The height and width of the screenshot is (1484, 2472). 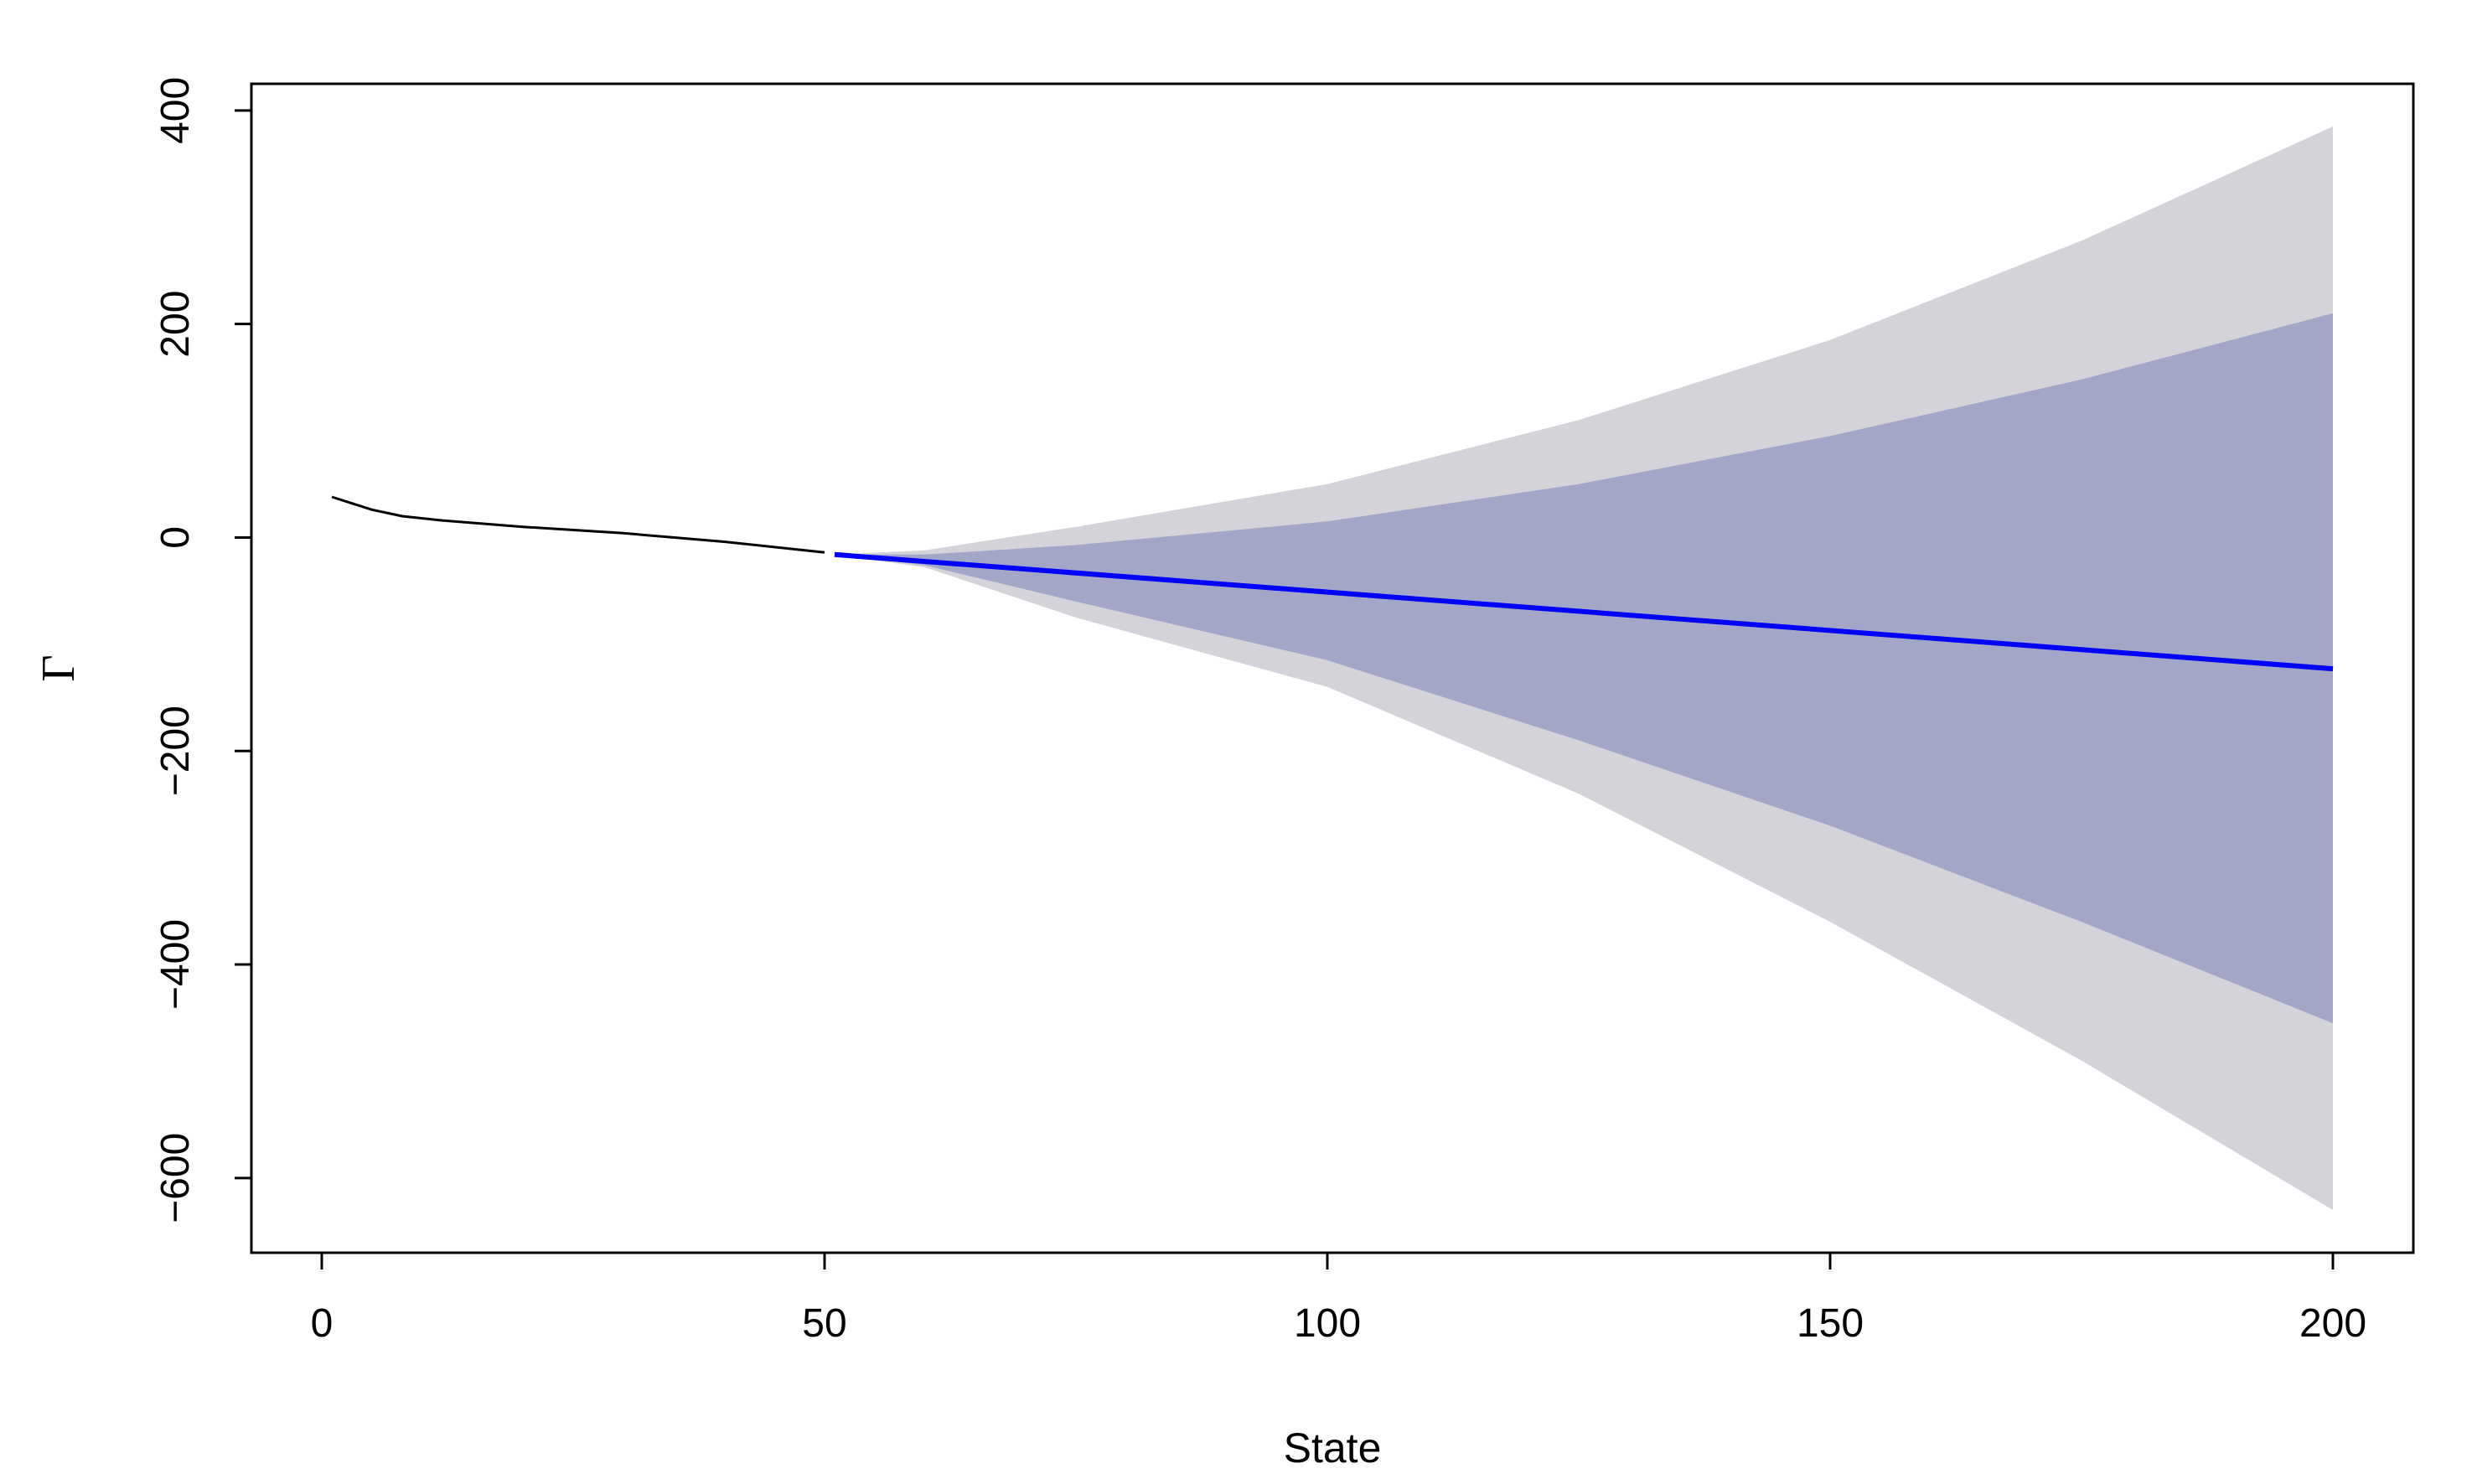 What do you see at coordinates (2332, 1324) in the screenshot?
I see `x-tick-label: 200` at bounding box center [2332, 1324].